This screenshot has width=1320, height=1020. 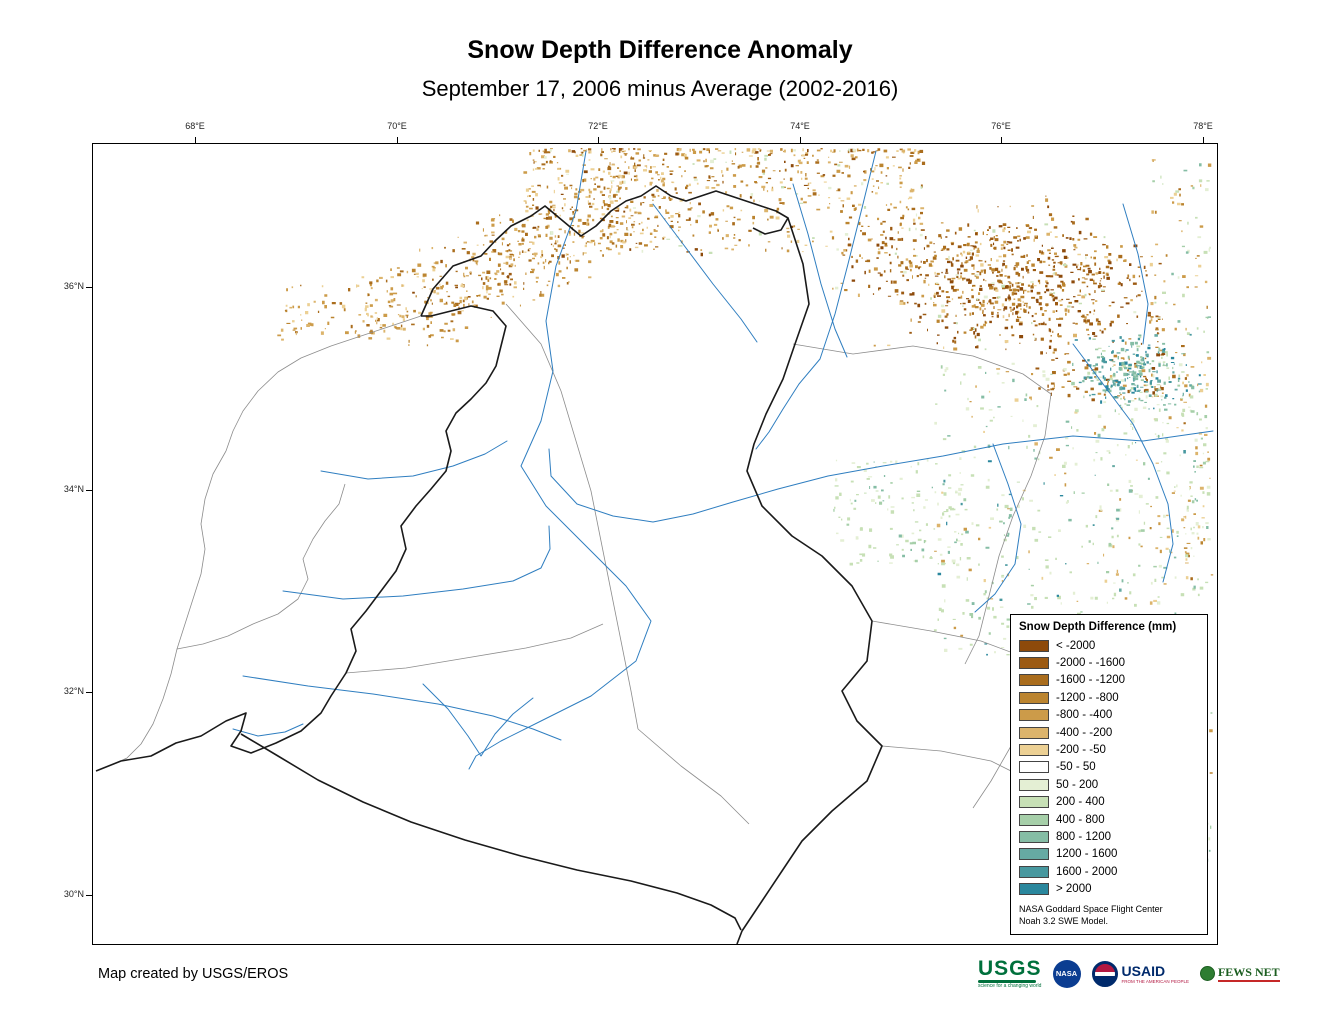 What do you see at coordinates (1064, 920) in the screenshot?
I see `legend-note-line: Noah 3.2 SWE Model.` at bounding box center [1064, 920].